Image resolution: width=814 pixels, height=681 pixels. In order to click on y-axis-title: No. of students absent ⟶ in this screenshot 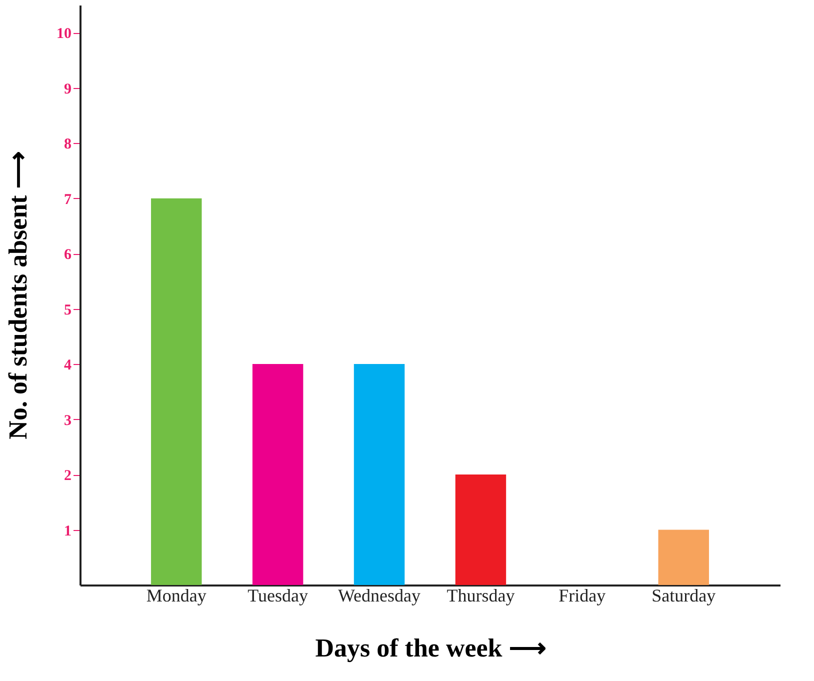, I will do `click(18, 296)`.